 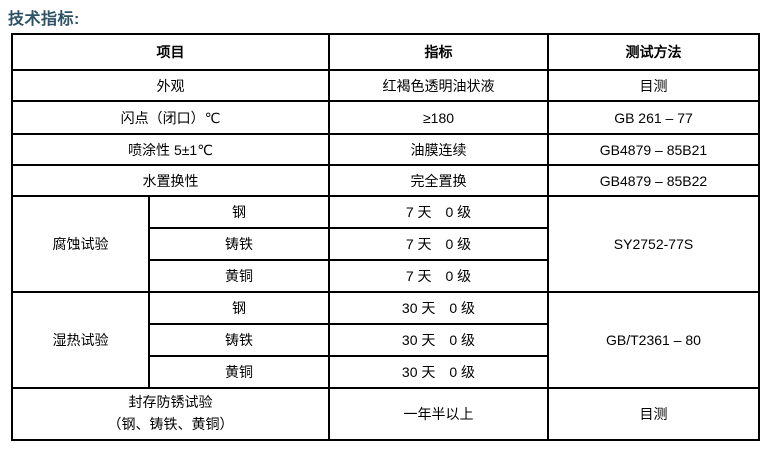 I want to click on row-flash-point: 闪点（闭口）℃ ≥180 GB 261 – 77, so click(x=385, y=117).